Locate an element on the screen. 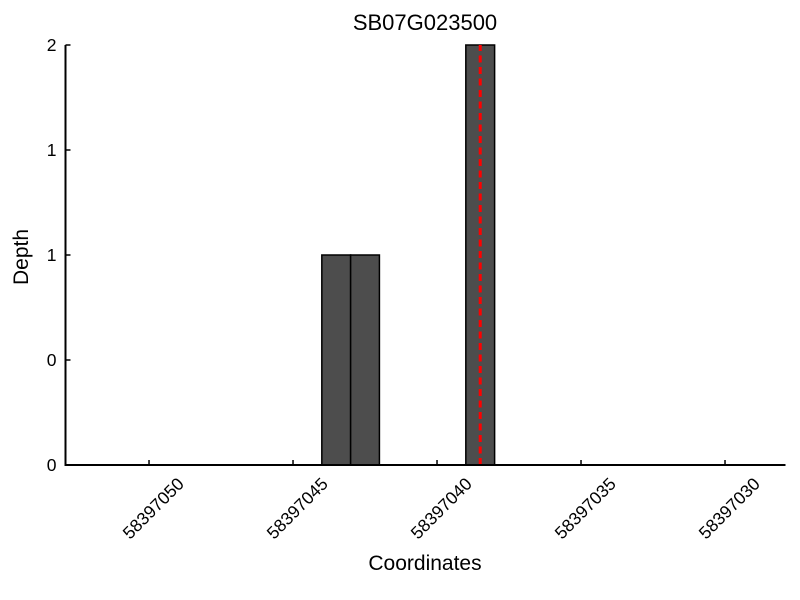 The height and width of the screenshot is (600, 800). chart-title: SB07G023500 is located at coordinates (425, 22).